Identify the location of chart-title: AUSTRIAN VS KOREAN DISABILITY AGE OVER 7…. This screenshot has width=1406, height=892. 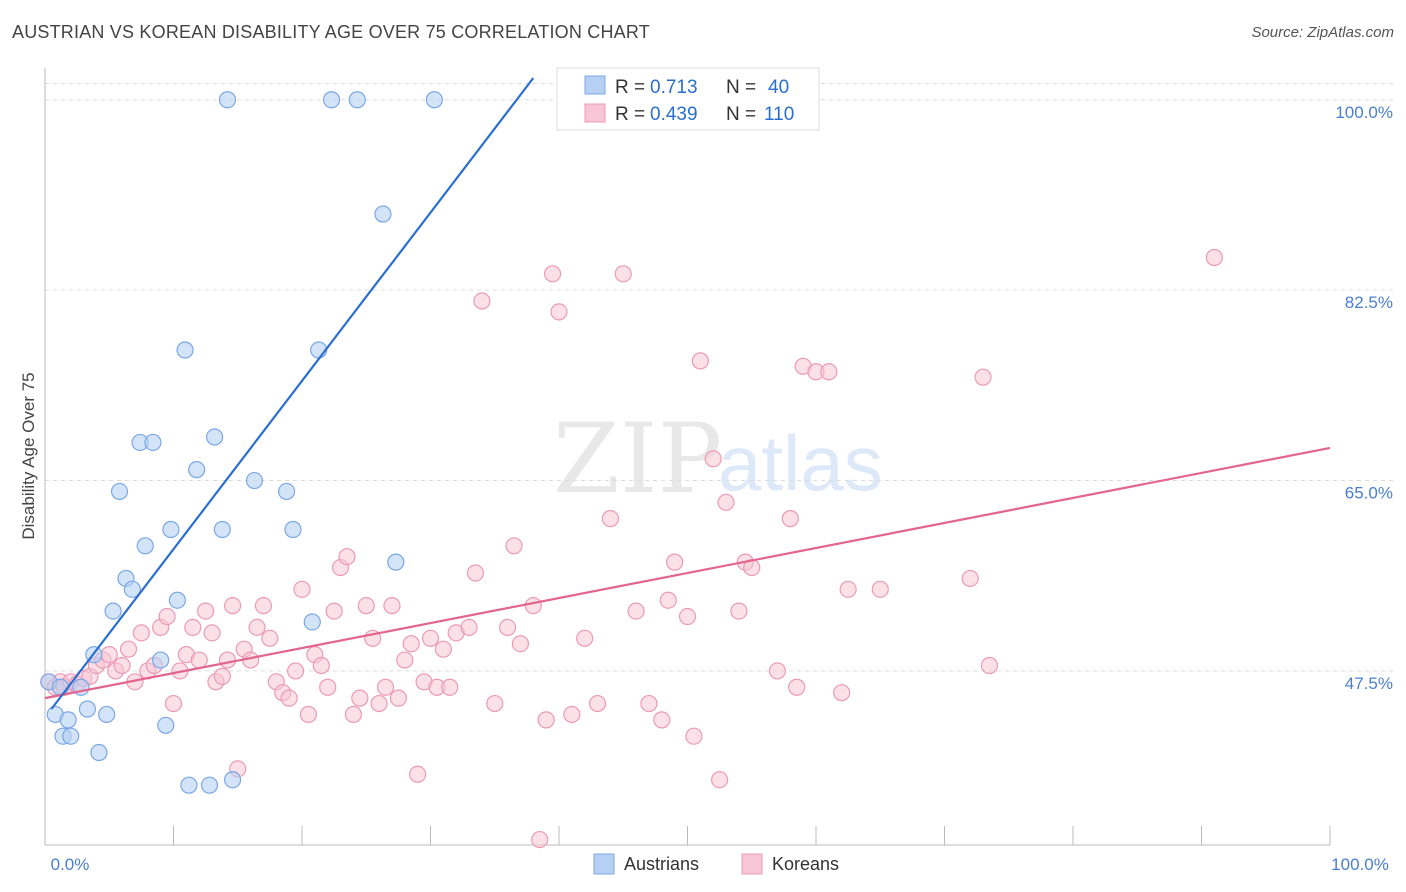
(331, 32).